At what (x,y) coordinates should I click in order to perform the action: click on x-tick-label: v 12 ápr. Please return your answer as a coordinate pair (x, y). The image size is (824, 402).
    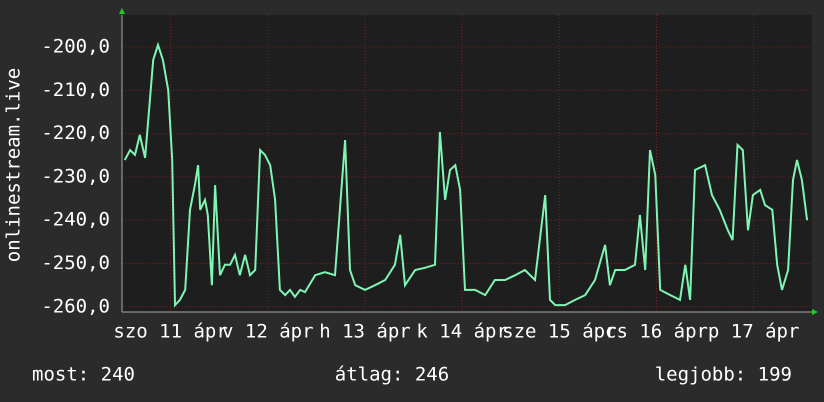
    Looking at the image, I should click on (268, 332).